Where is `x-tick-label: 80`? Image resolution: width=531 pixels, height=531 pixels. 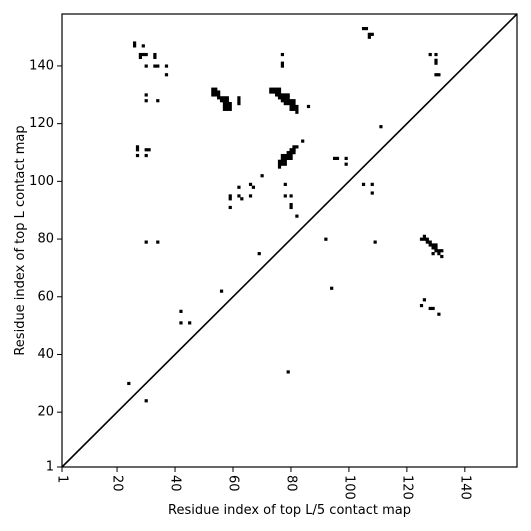
x-tick-label: 80 is located at coordinates (290, 483).